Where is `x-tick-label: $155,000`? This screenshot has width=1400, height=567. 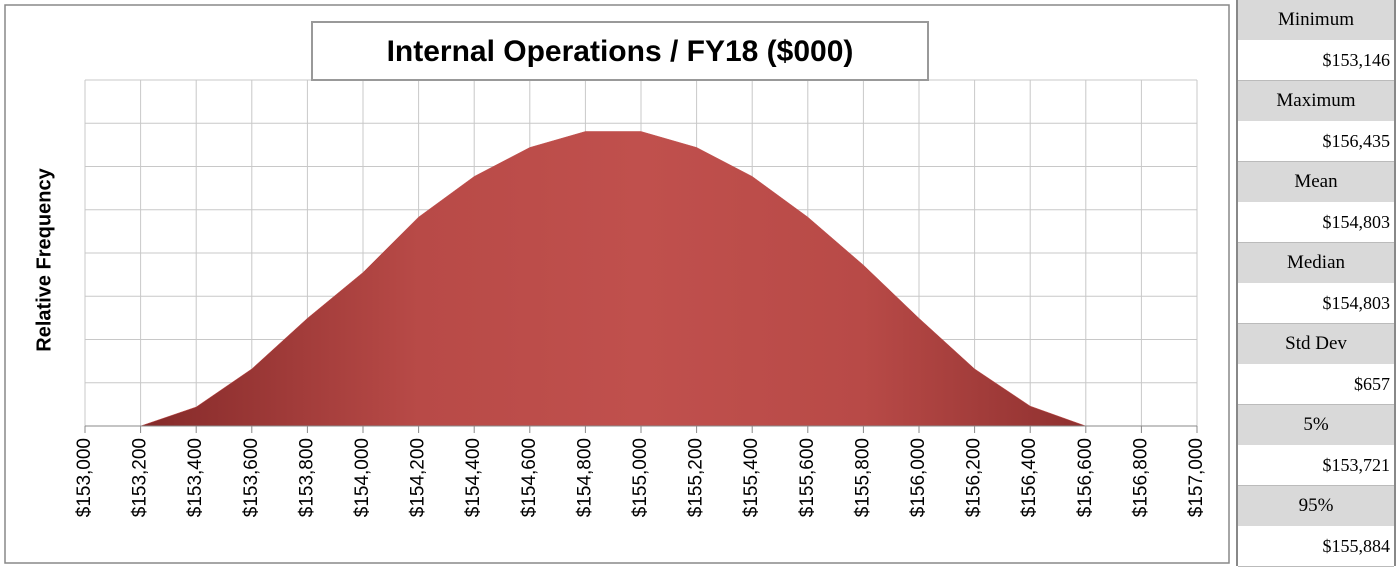
x-tick-label: $155,000 is located at coordinates (640, 477).